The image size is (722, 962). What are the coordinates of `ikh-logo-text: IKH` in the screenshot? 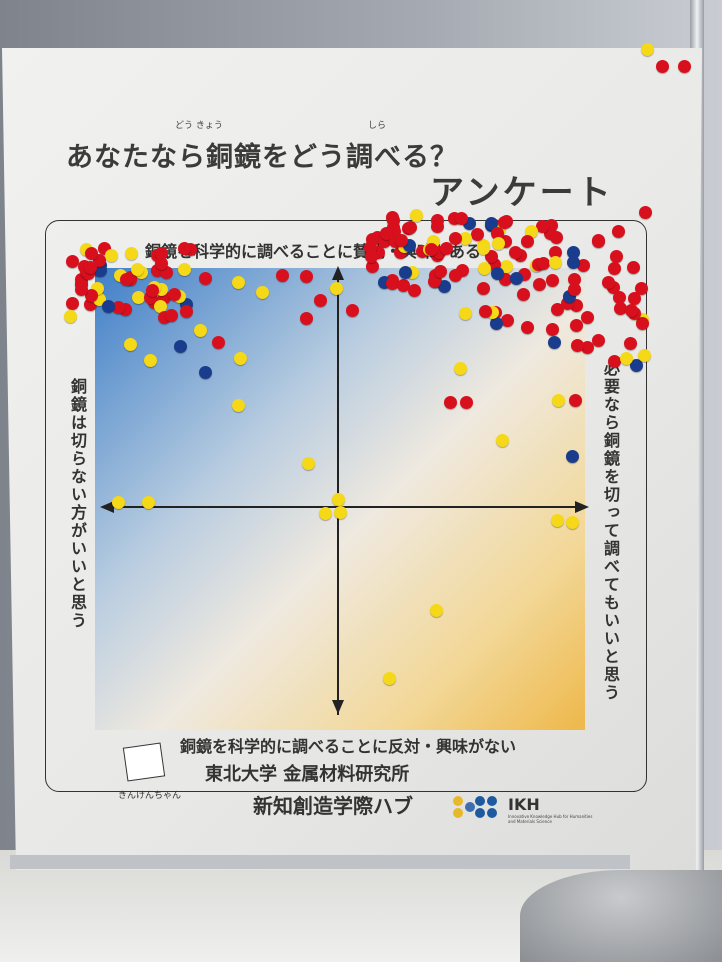 It's located at (524, 804).